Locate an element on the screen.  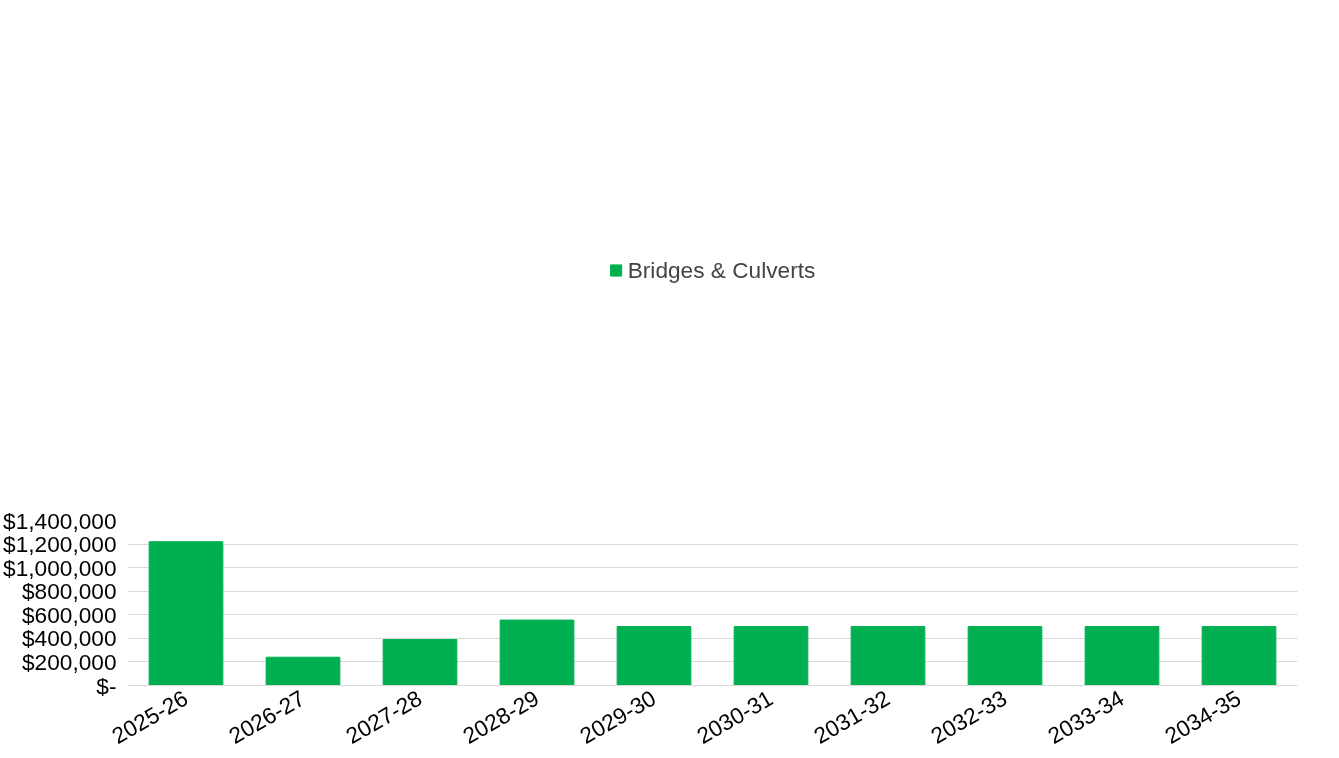
y-tick-label: $1,400,000 is located at coordinates (60, 520).